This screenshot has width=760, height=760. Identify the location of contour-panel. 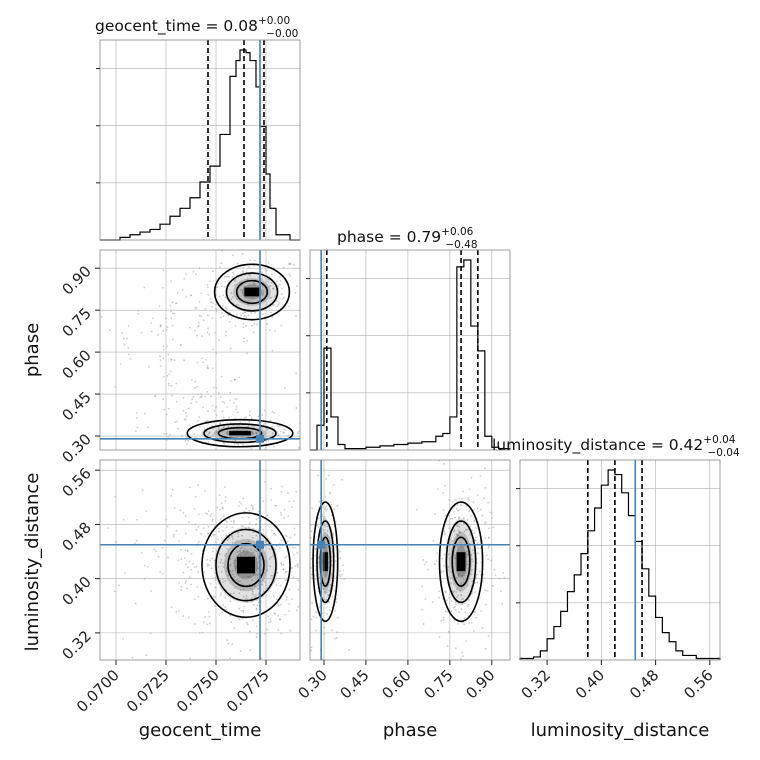
(246, 565).